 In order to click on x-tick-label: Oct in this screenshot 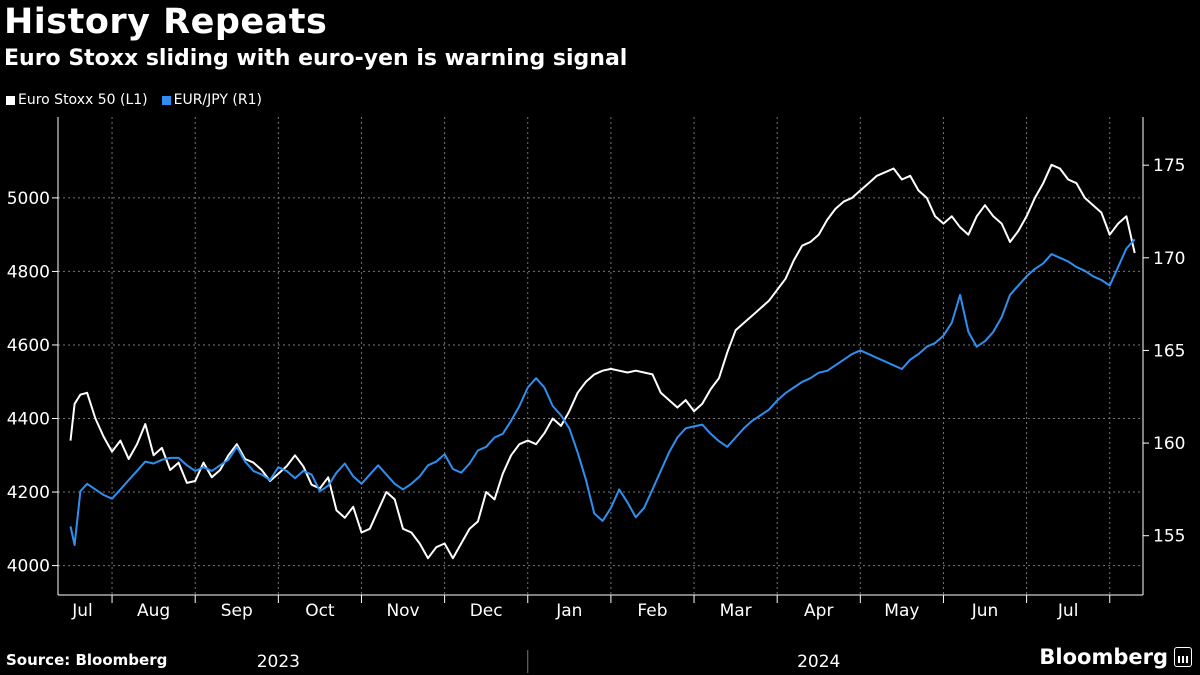, I will do `click(320, 611)`.